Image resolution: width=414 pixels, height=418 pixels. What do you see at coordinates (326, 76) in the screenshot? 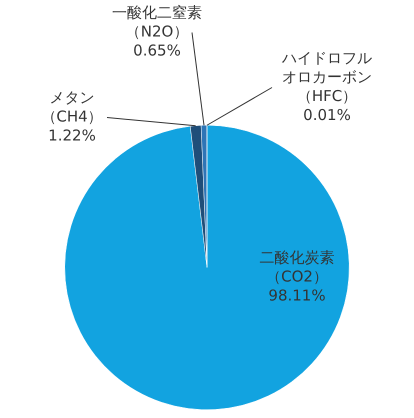
I see `slice-label: ハイドロフルオロカーボン（HFC）` at bounding box center [326, 76].